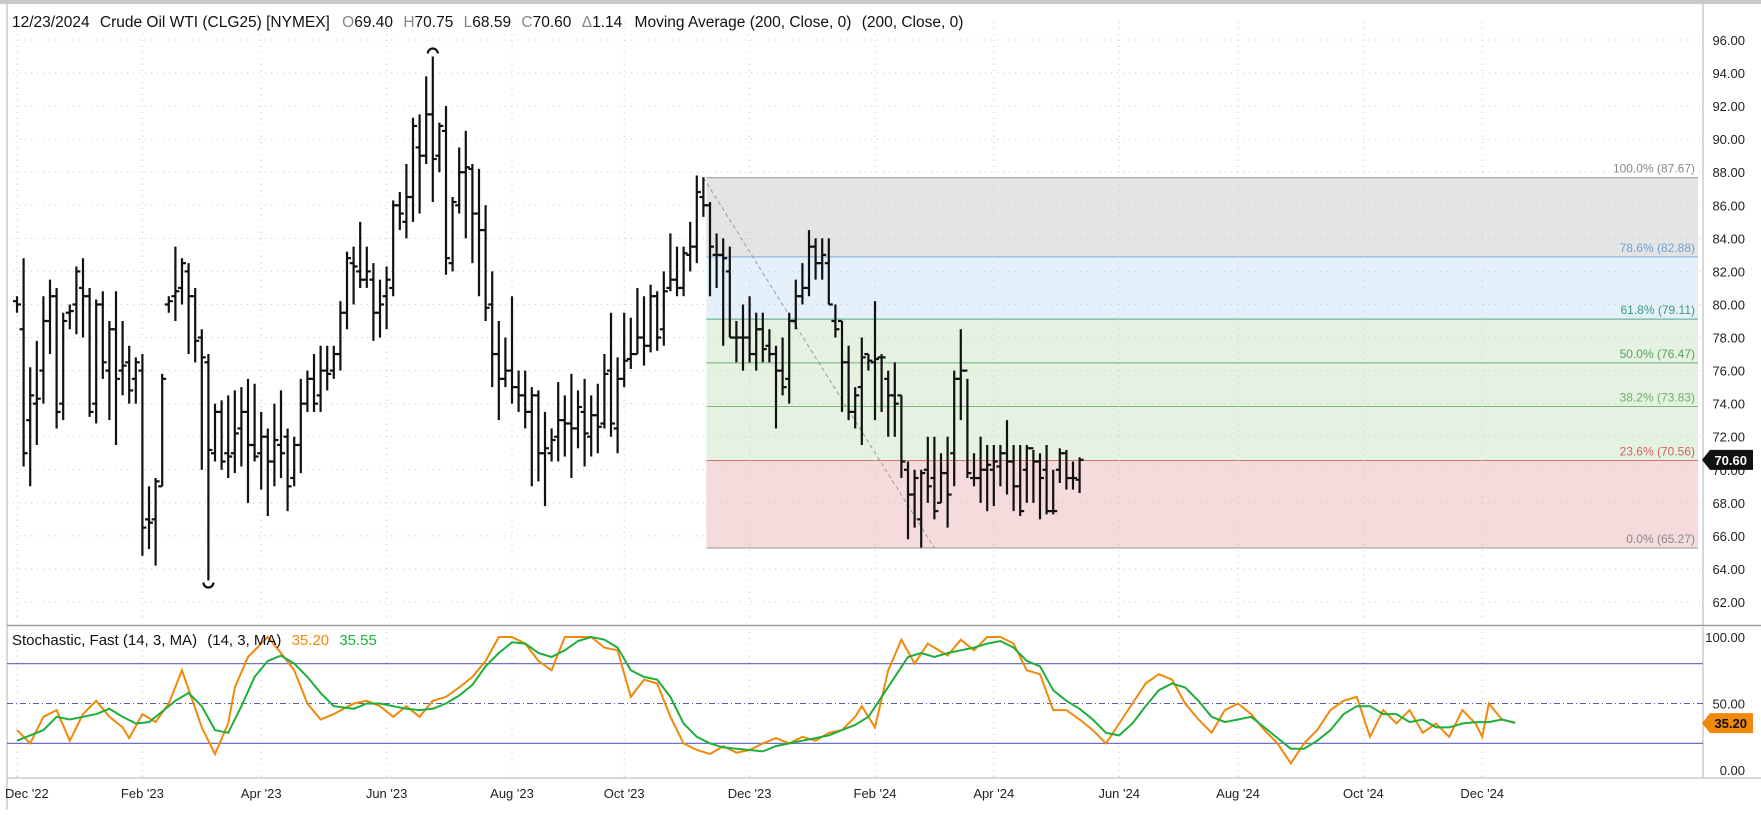  I want to click on stochastic-d-line, so click(766, 694).